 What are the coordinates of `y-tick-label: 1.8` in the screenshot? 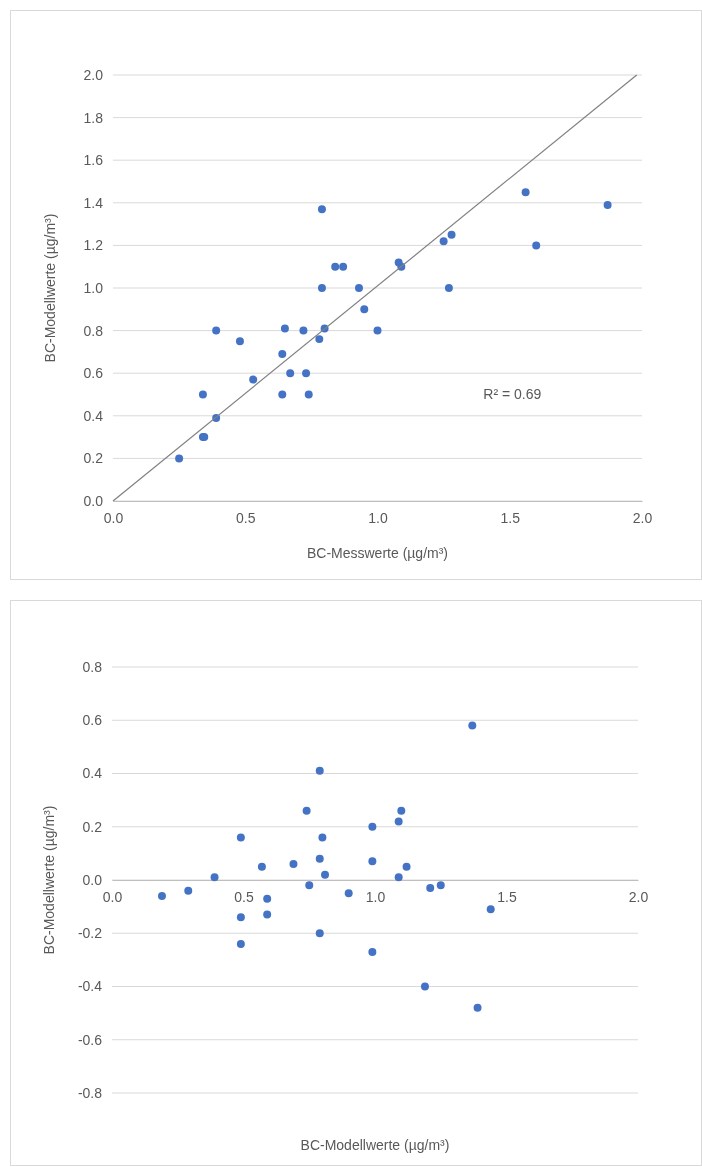 It's located at (93, 117).